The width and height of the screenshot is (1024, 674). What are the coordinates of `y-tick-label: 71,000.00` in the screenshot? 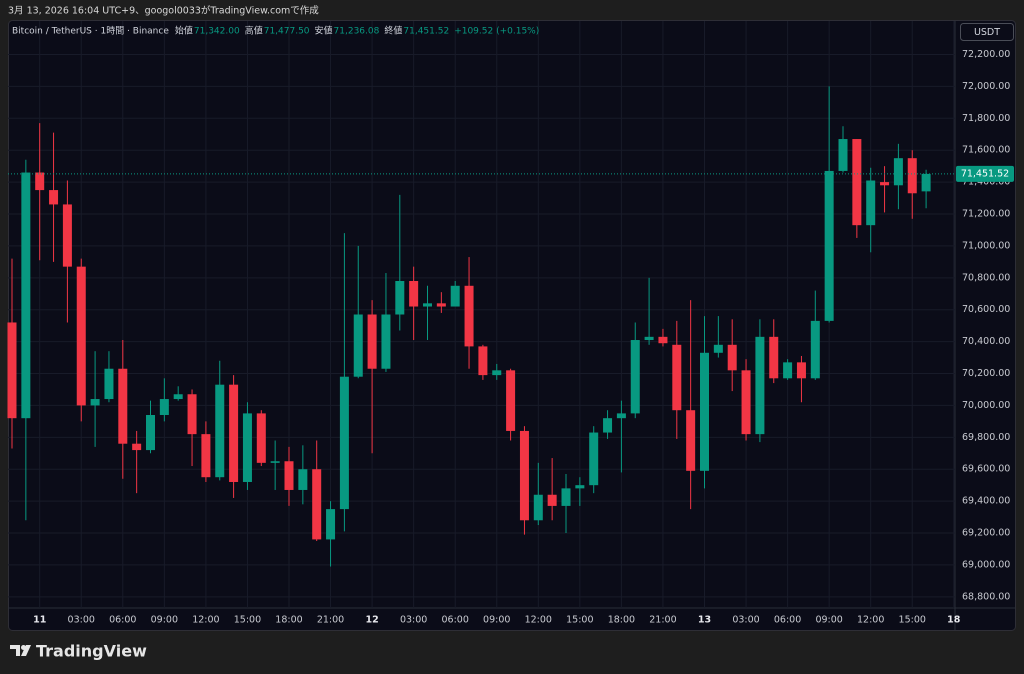 It's located at (986, 245).